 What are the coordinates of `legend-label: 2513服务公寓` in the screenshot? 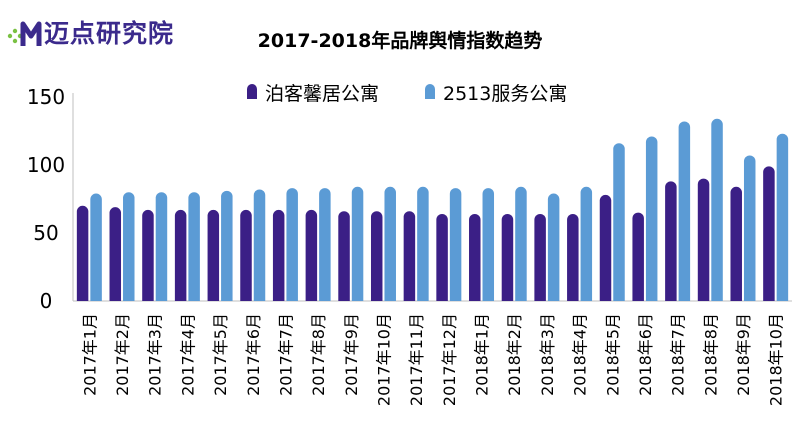 It's located at (505, 94).